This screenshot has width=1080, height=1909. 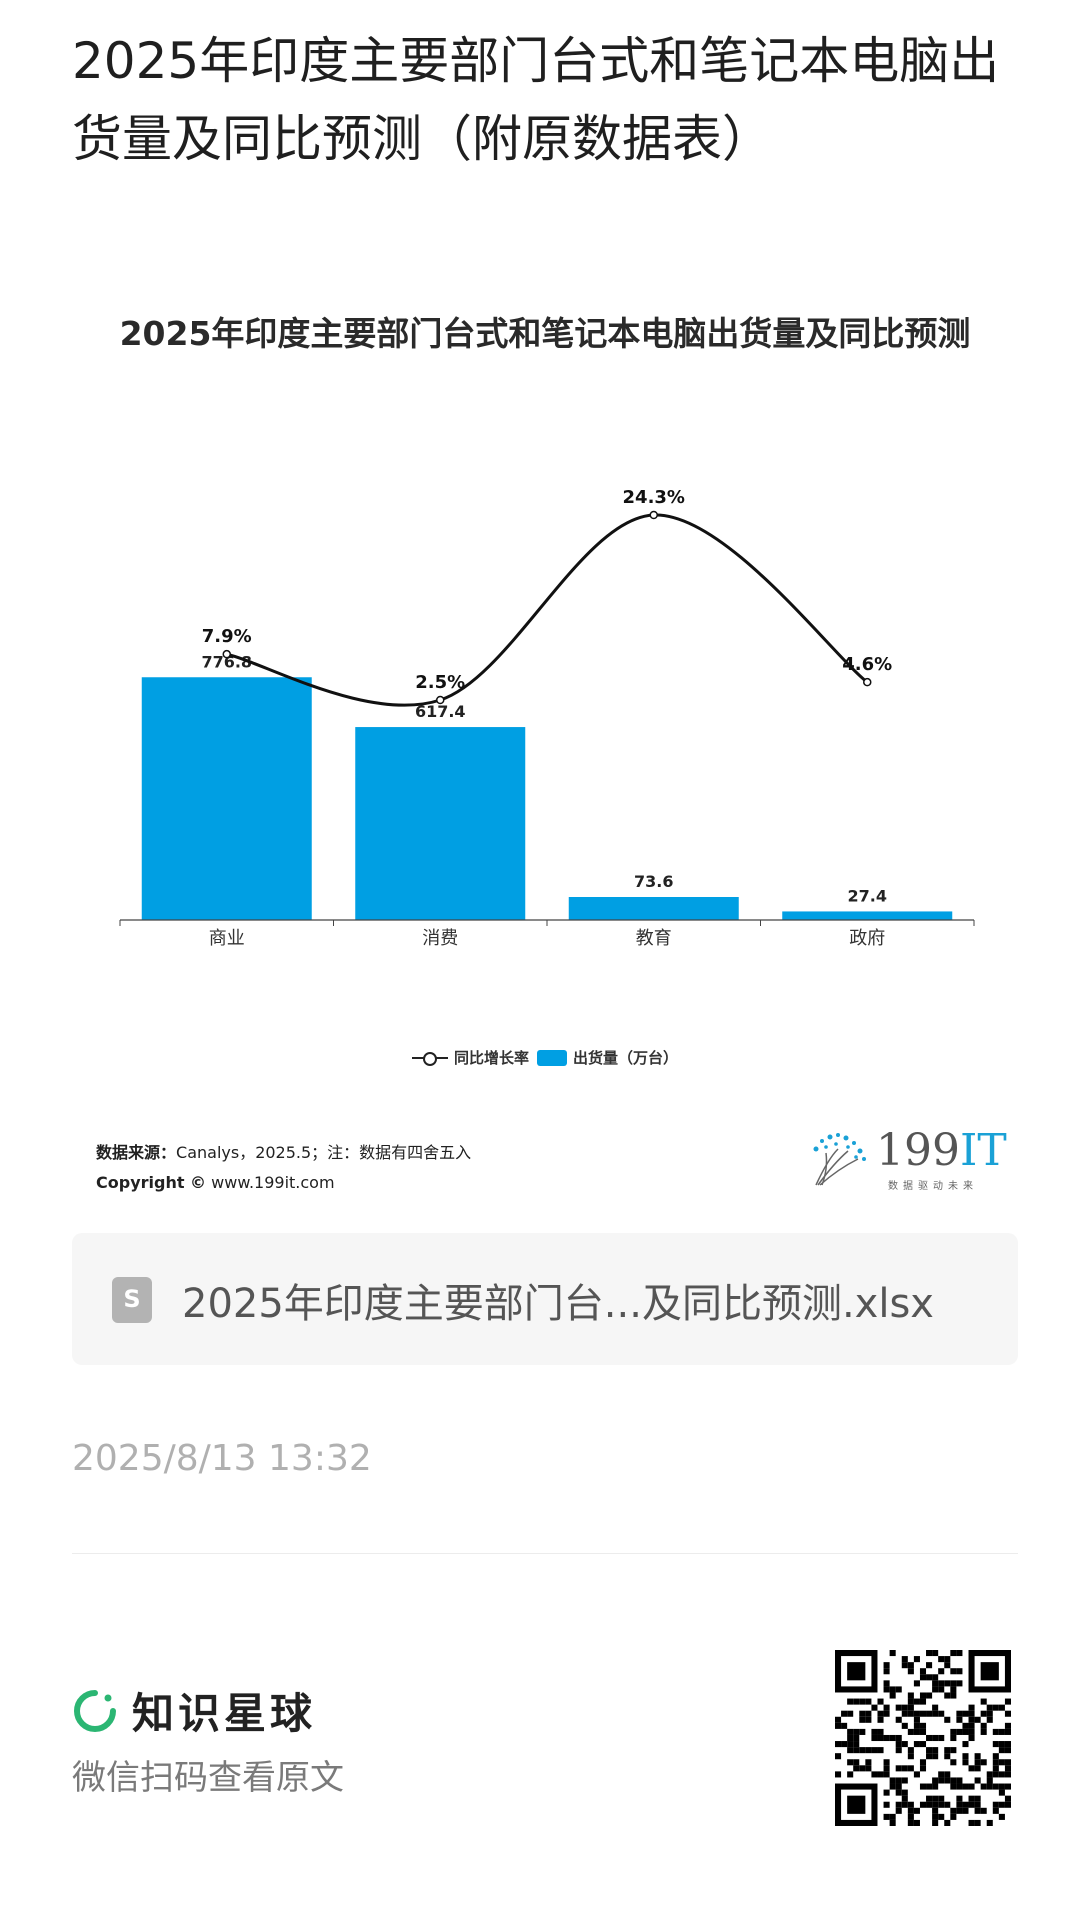 I want to click on copyright-text: www.199it.com, so click(x=273, y=1182).